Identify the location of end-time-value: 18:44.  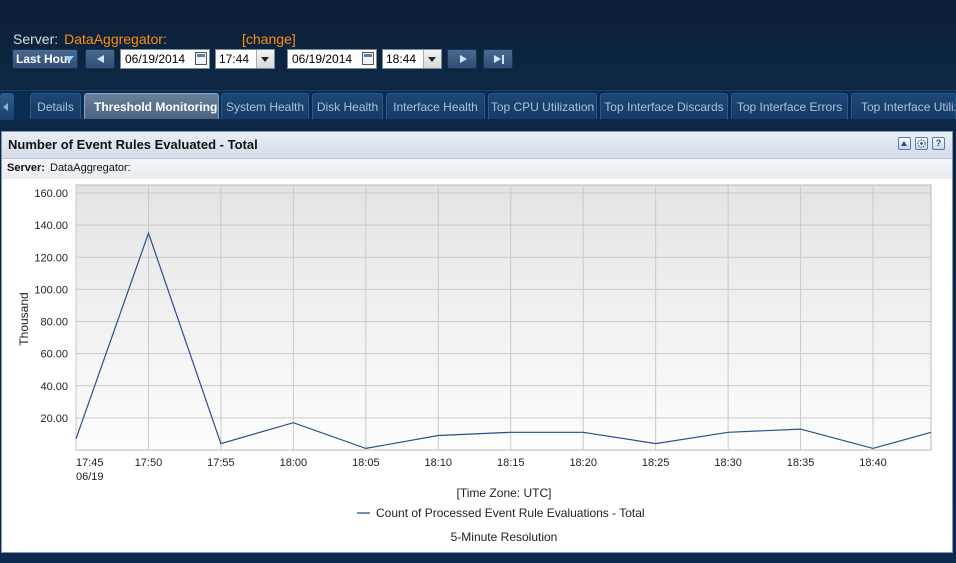
(401, 59).